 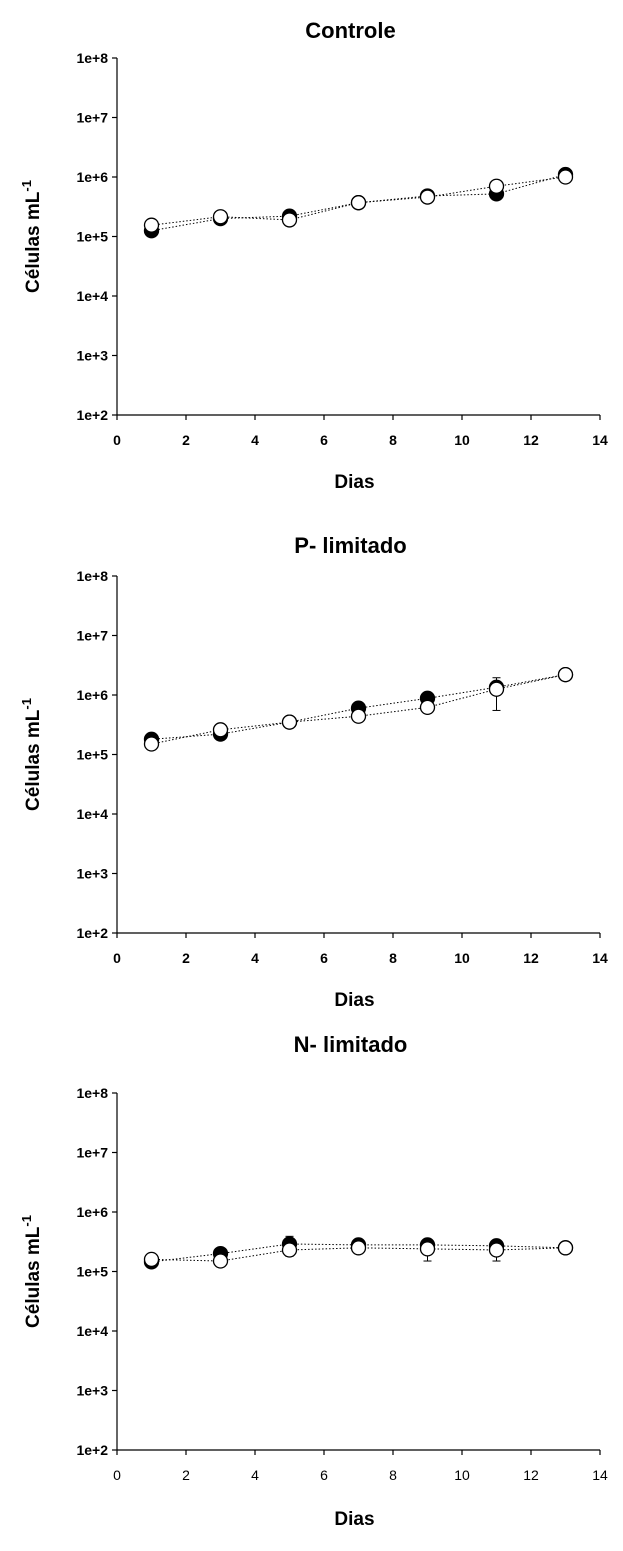 What do you see at coordinates (350, 545) in the screenshot?
I see `chart-title: P- limitado` at bounding box center [350, 545].